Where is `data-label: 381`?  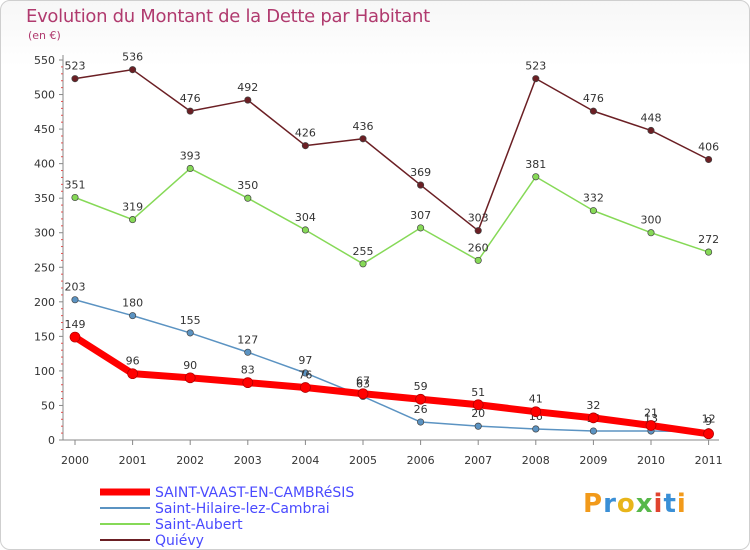
data-label: 381 is located at coordinates (535, 164).